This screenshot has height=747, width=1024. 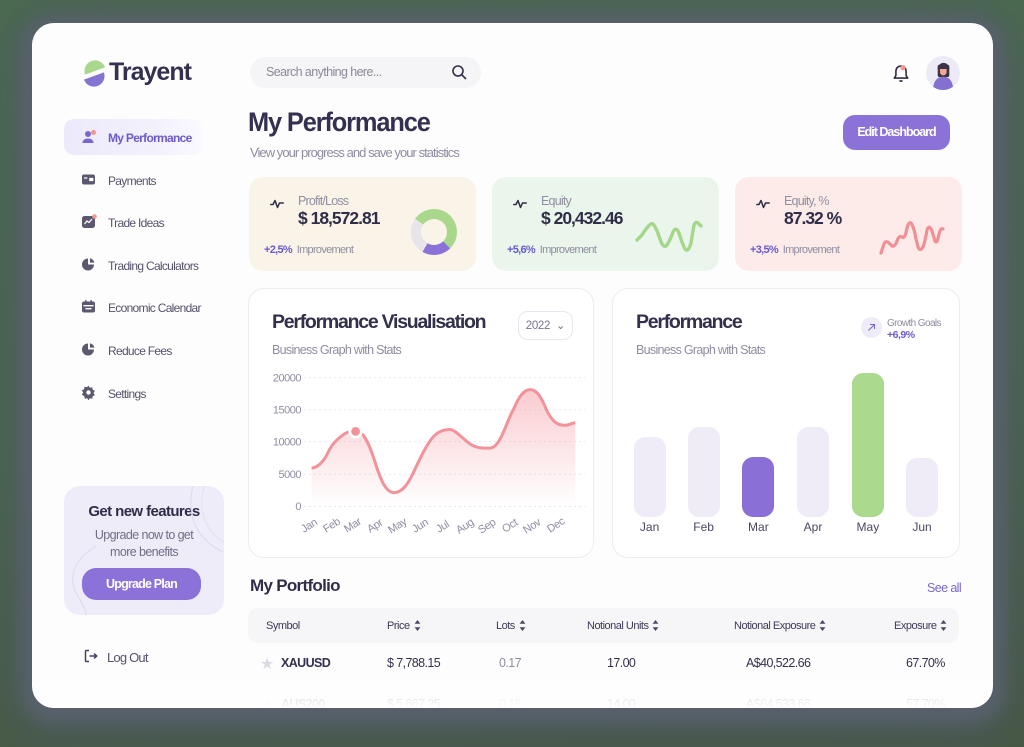 I want to click on svg-text: 20000, so click(x=287, y=379).